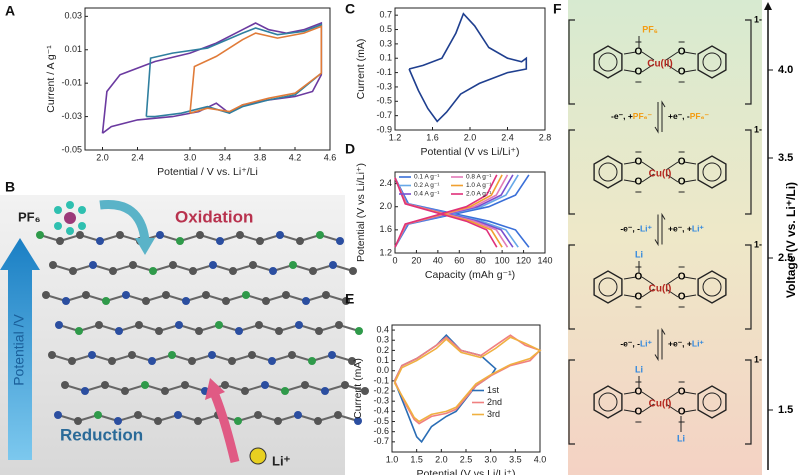  I want to click on aromatic-circle, so click(712, 287).